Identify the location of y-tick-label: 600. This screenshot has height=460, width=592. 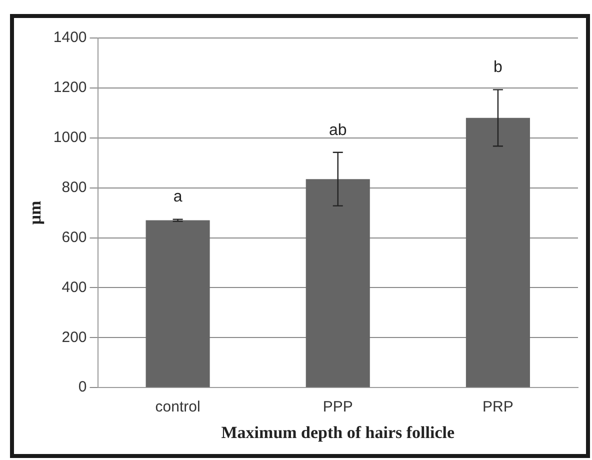
(74, 237).